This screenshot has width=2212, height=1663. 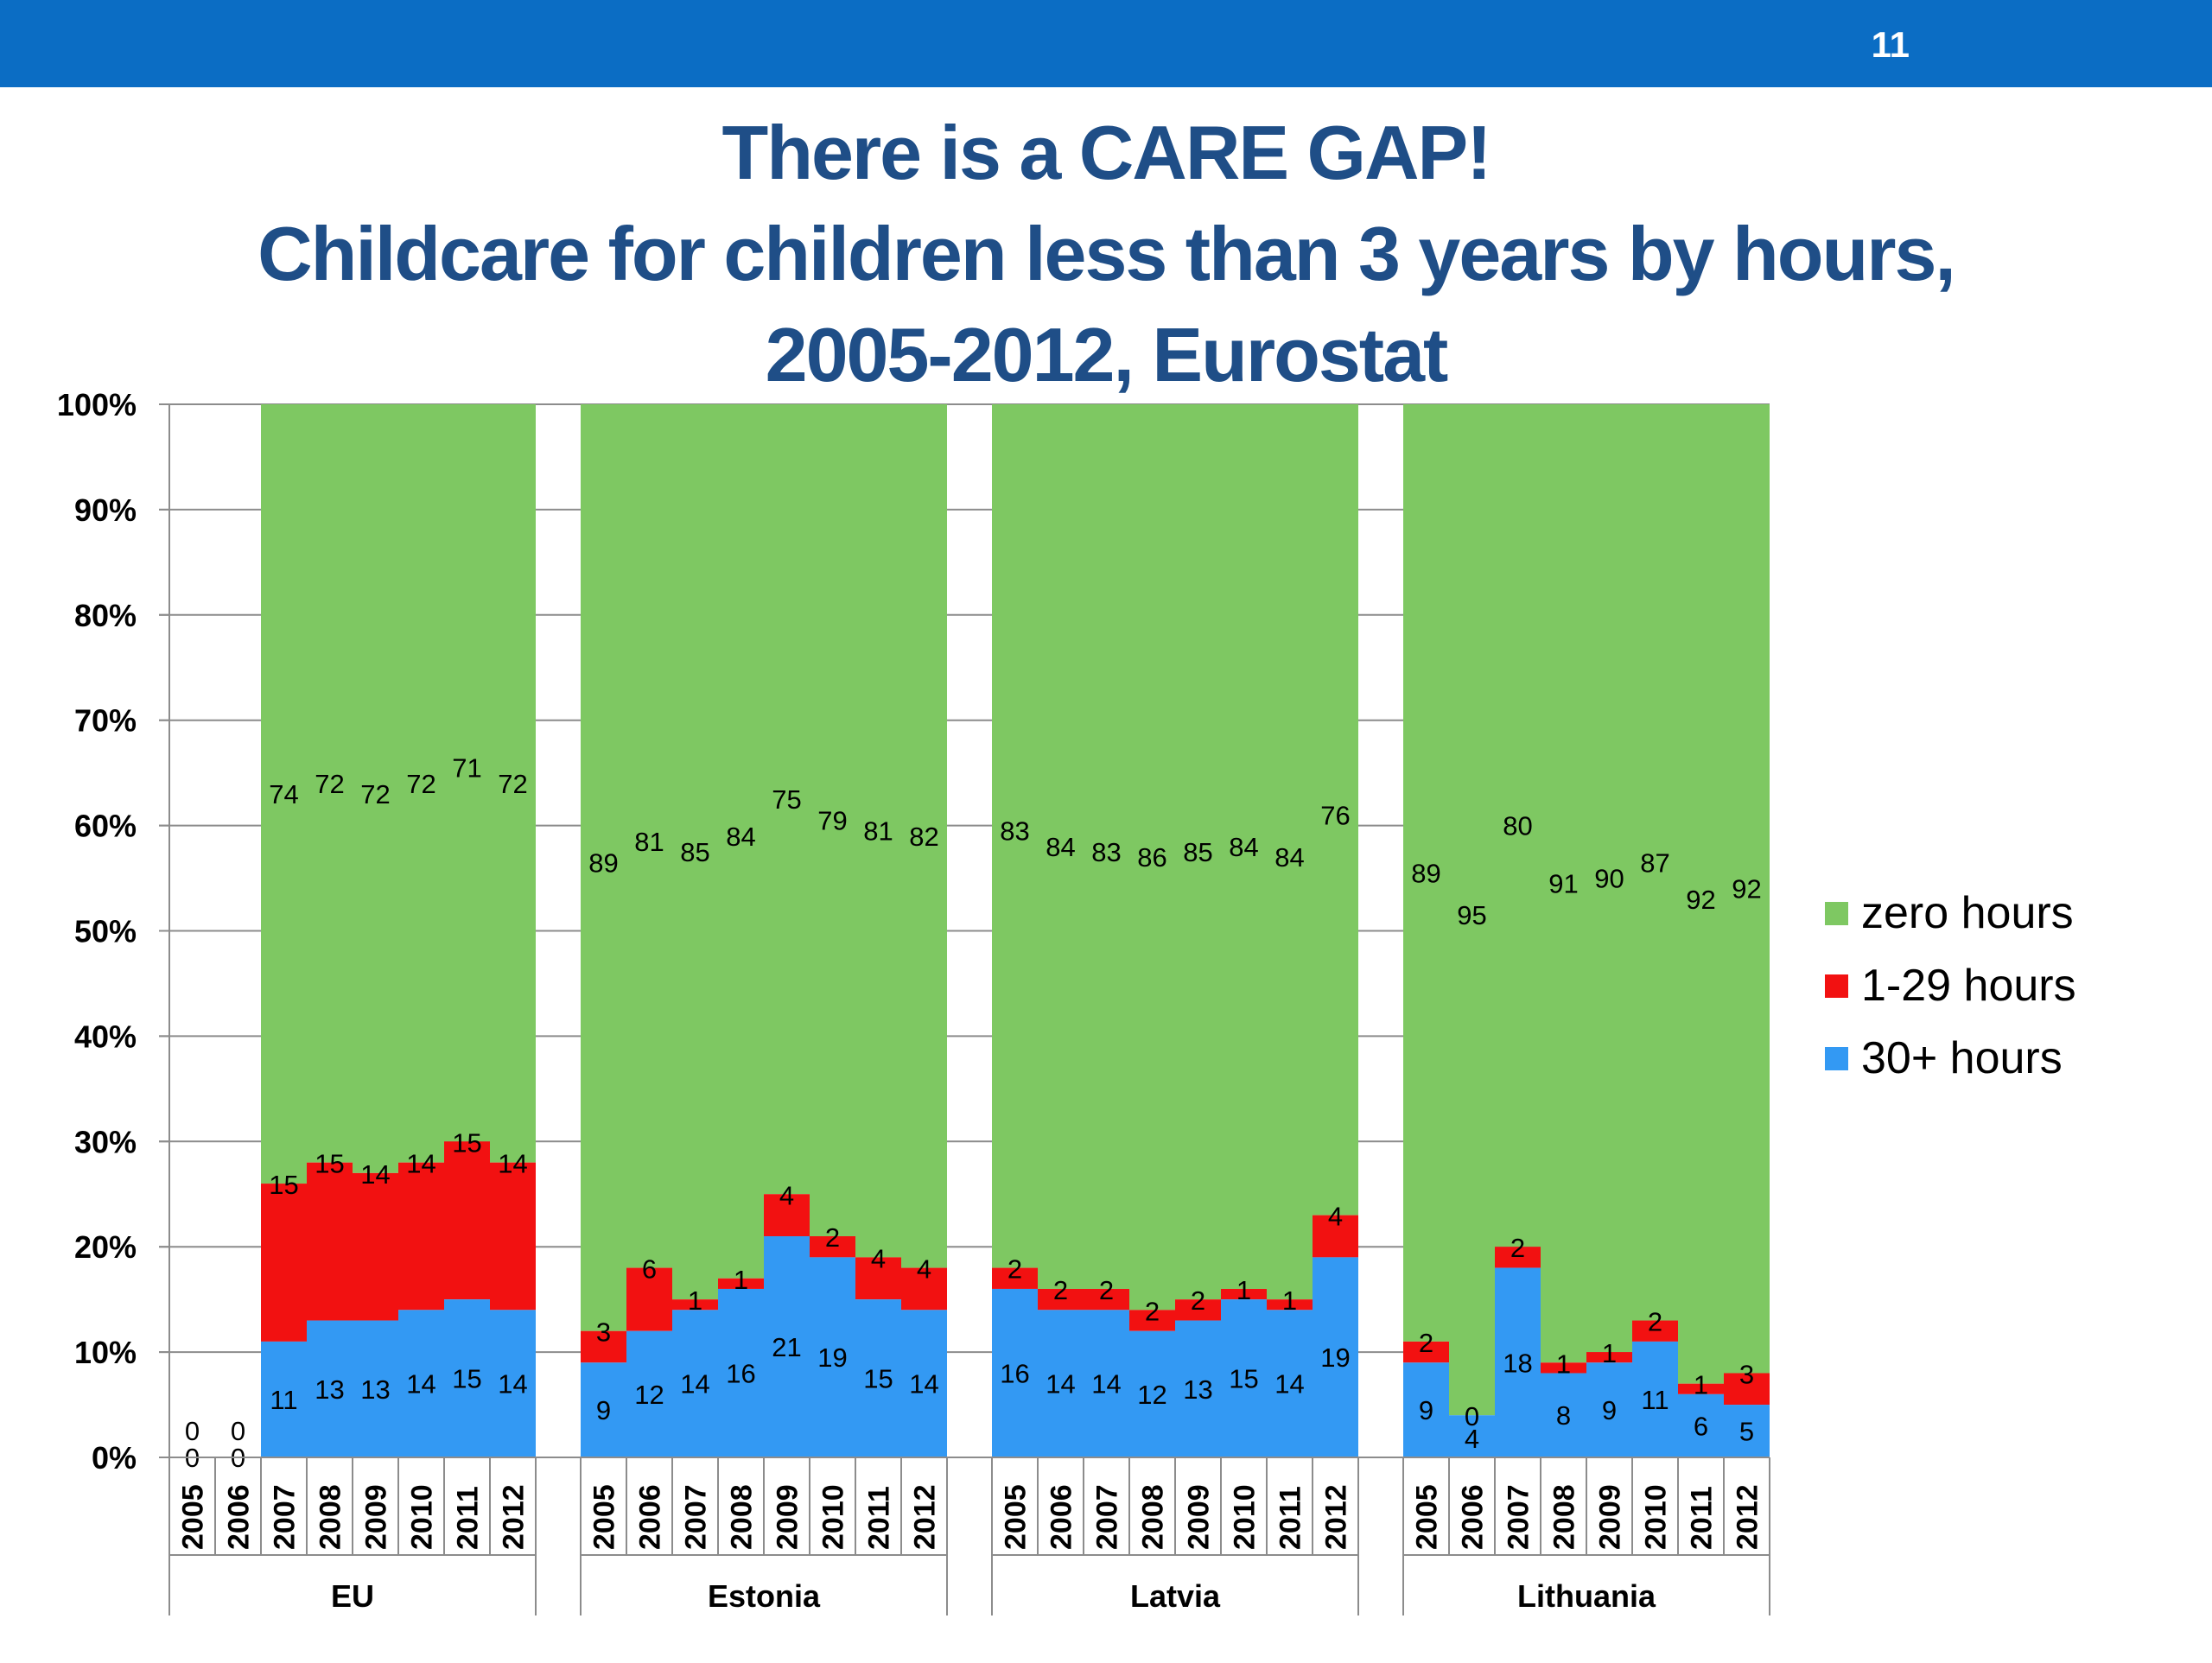 I want to click on label-30-plus-hours: 13, so click(x=329, y=1390).